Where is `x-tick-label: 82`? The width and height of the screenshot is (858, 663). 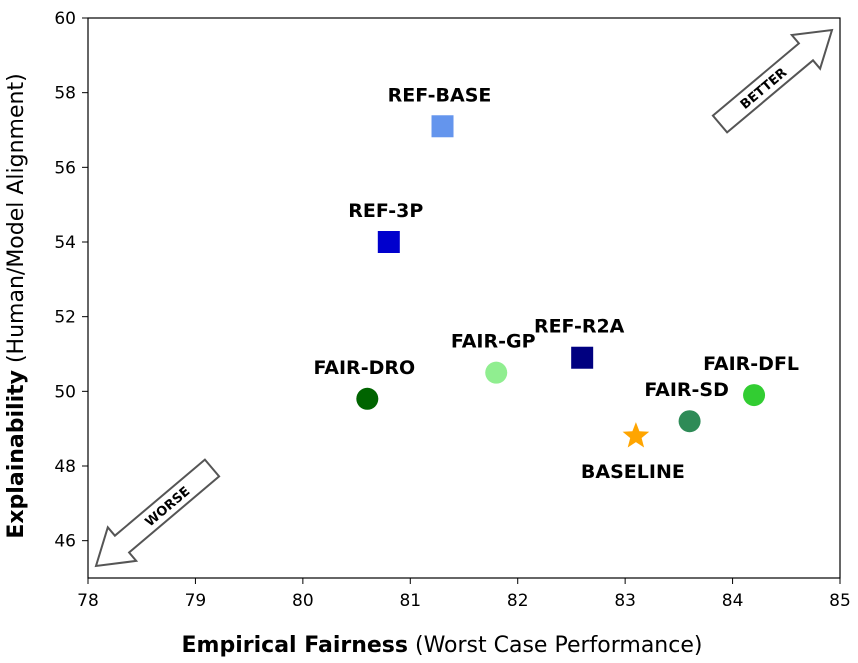 x-tick-label: 82 is located at coordinates (518, 601).